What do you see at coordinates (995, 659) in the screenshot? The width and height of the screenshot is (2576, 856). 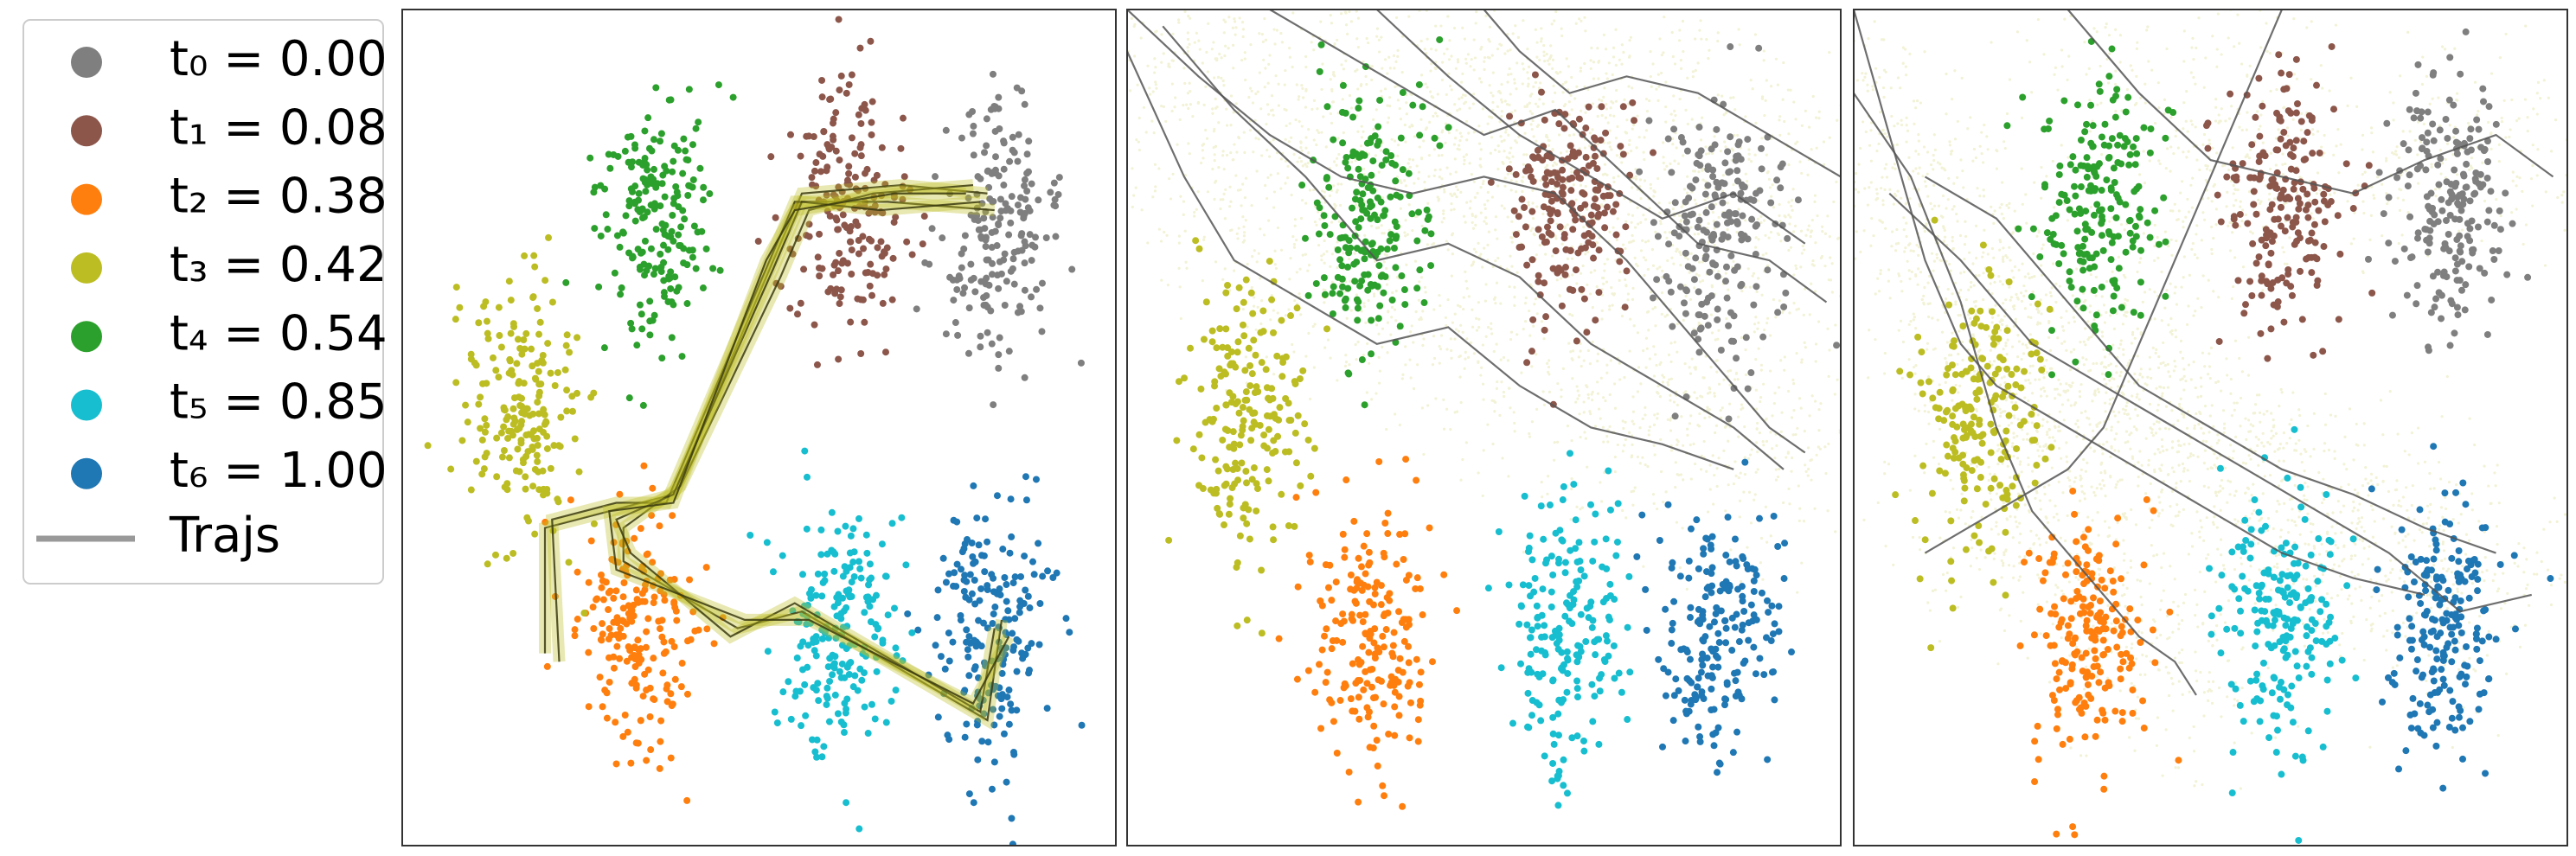 I see `cluster` at bounding box center [995, 659].